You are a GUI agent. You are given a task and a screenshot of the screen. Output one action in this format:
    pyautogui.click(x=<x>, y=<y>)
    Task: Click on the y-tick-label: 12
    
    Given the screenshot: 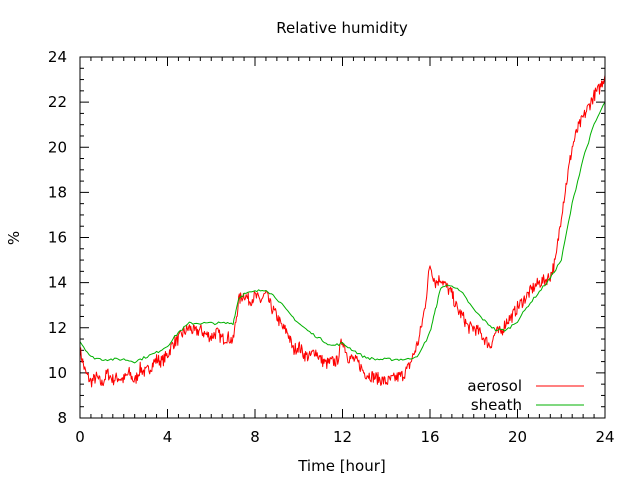 What is the action you would take?
    pyautogui.click(x=57, y=328)
    